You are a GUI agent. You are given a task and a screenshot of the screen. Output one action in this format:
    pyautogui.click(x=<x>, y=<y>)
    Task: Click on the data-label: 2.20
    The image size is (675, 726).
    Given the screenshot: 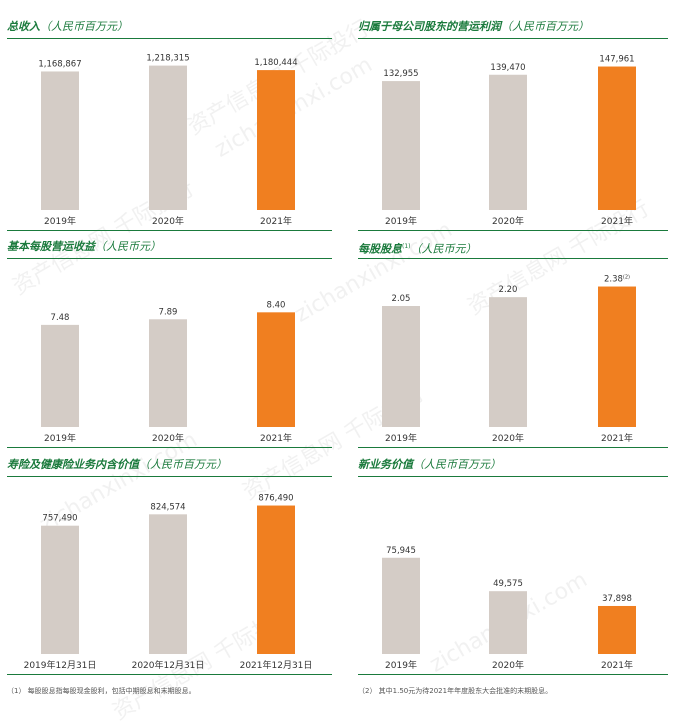 What is the action you would take?
    pyautogui.click(x=508, y=290)
    